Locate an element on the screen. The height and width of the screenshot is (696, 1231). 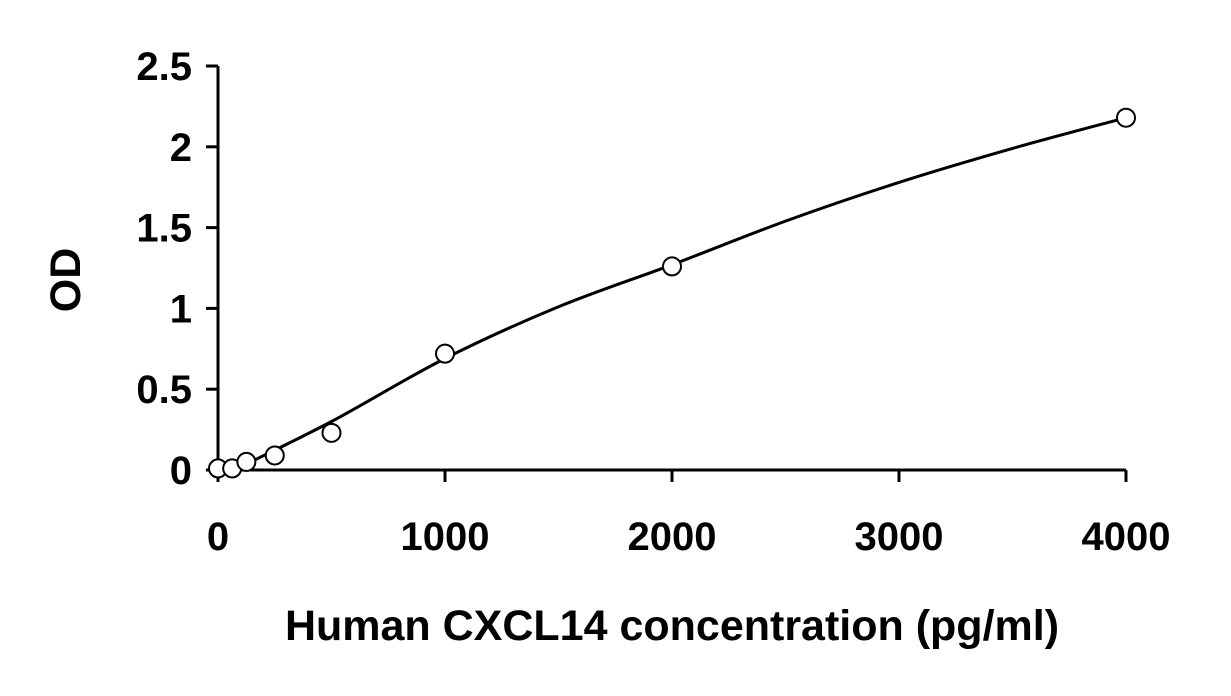
x-tick-label: 0 is located at coordinates (218, 537).